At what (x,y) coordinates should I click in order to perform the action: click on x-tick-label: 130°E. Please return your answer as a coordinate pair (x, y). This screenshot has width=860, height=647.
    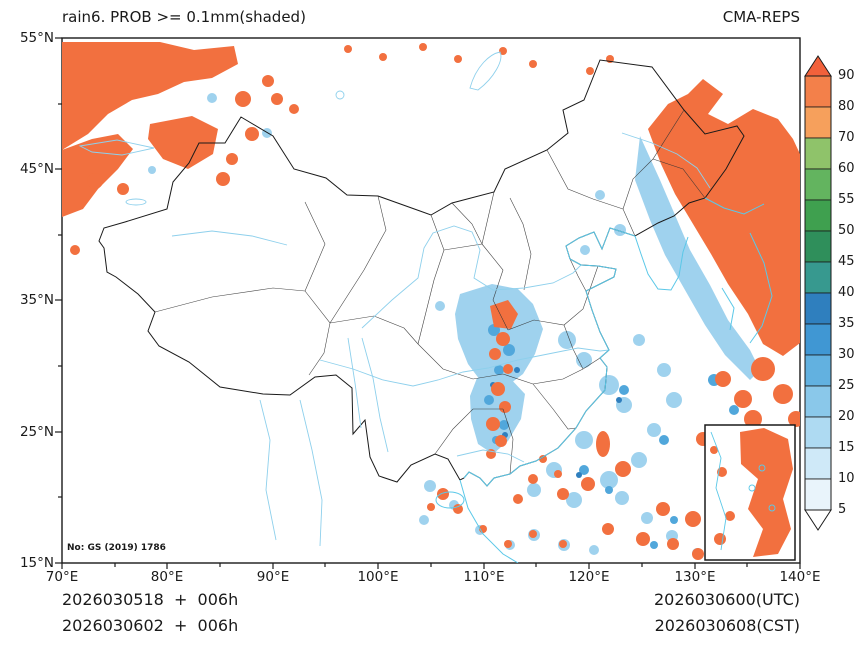
    Looking at the image, I should click on (695, 577).